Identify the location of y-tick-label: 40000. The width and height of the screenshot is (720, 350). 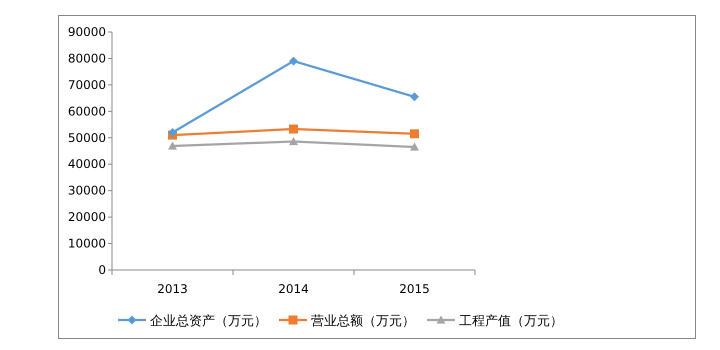
(87, 164).